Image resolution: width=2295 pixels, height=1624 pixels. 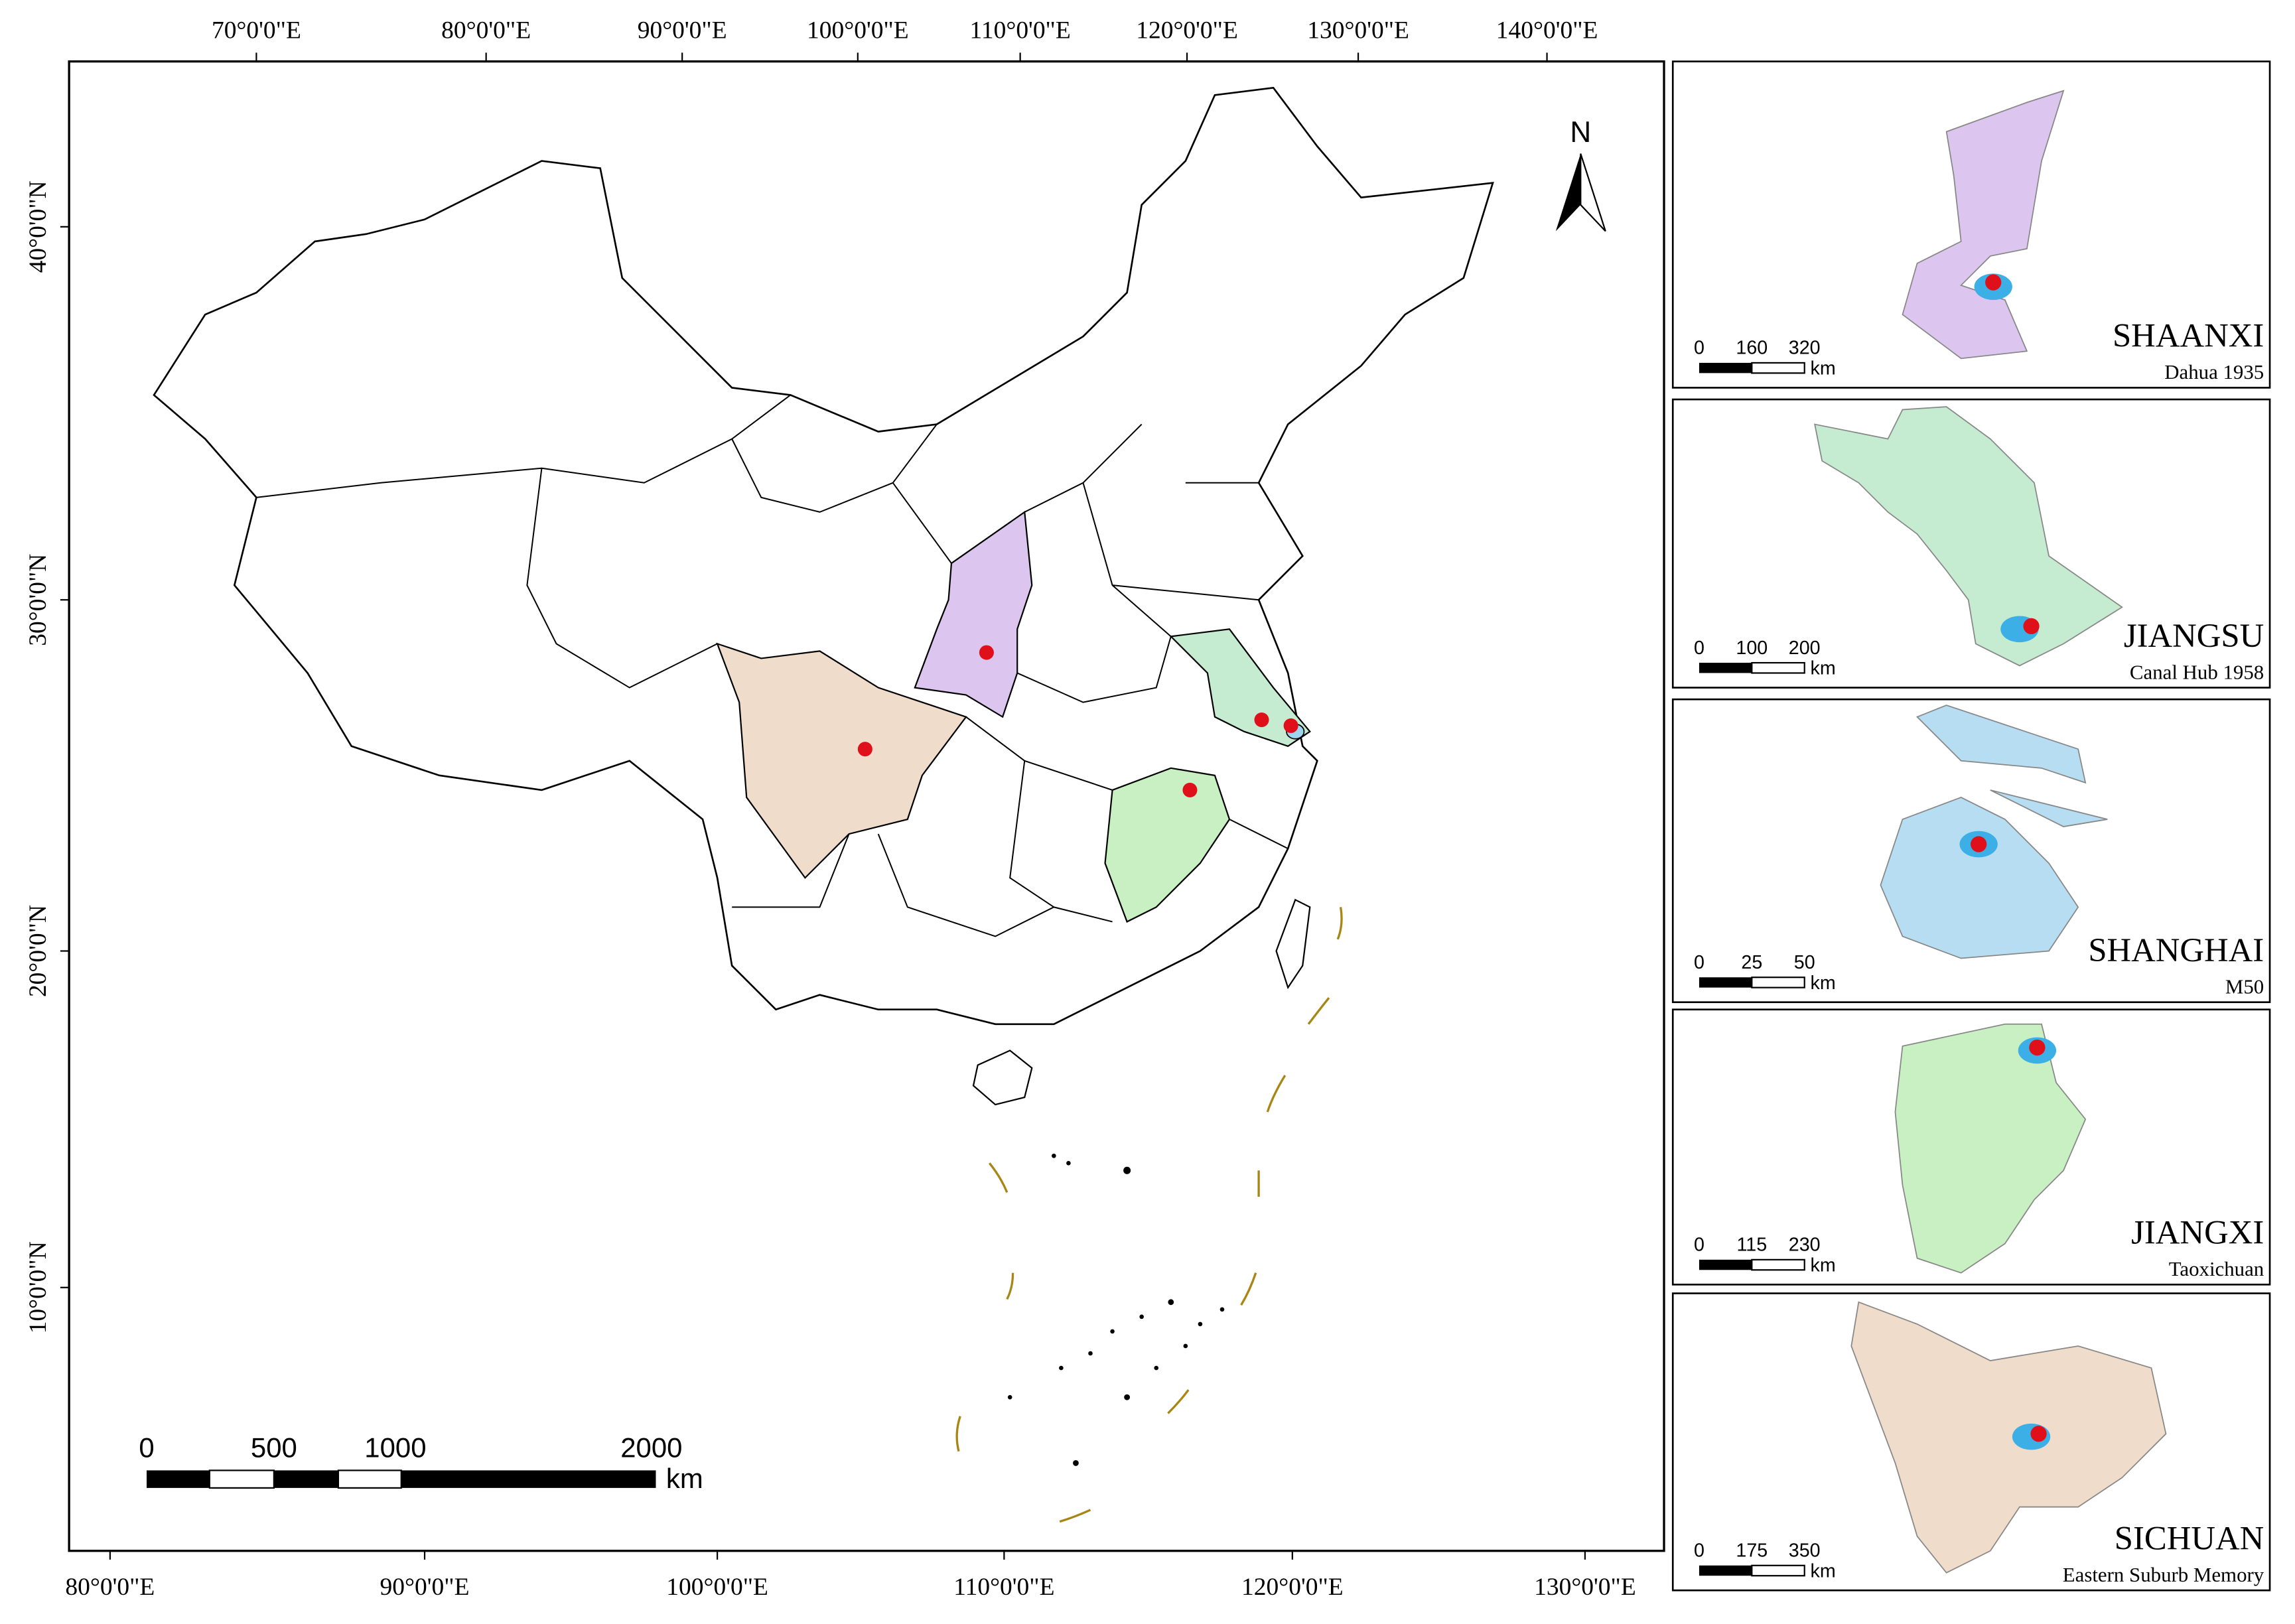 I want to click on north-label: N, so click(x=1580, y=132).